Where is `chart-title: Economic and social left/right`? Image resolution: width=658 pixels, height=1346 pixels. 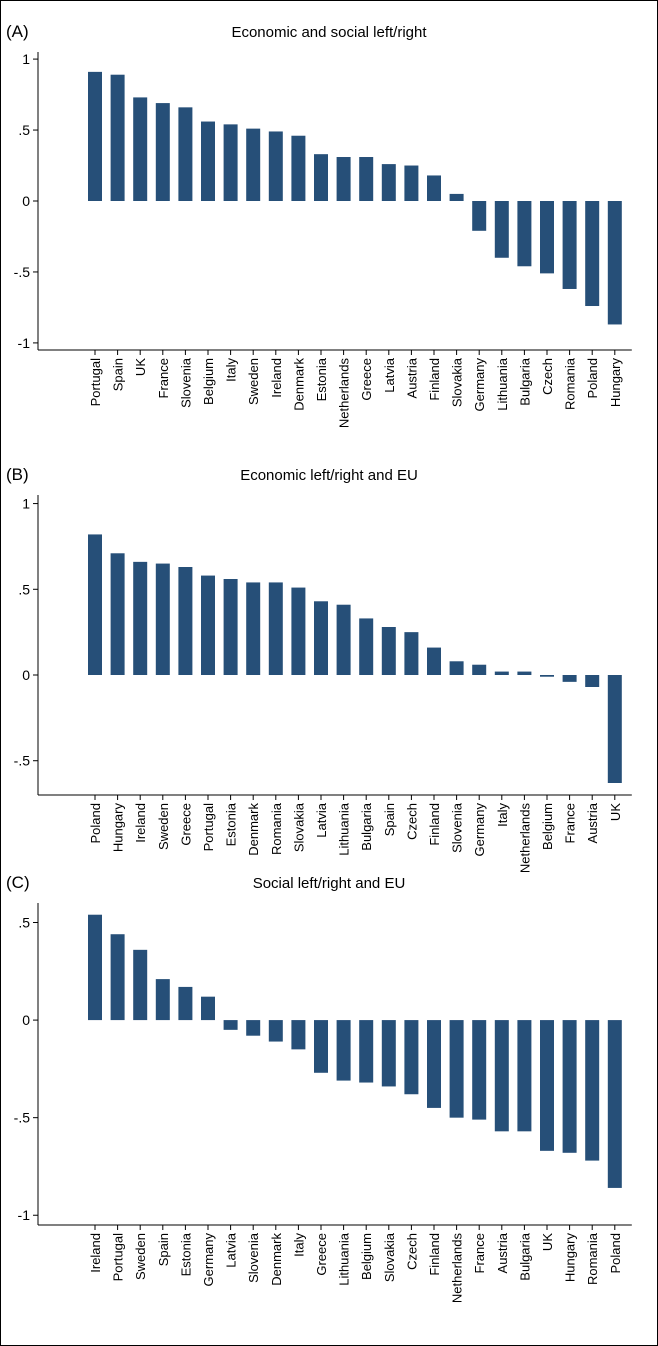 chart-title: Economic and social left/right is located at coordinates (329, 32).